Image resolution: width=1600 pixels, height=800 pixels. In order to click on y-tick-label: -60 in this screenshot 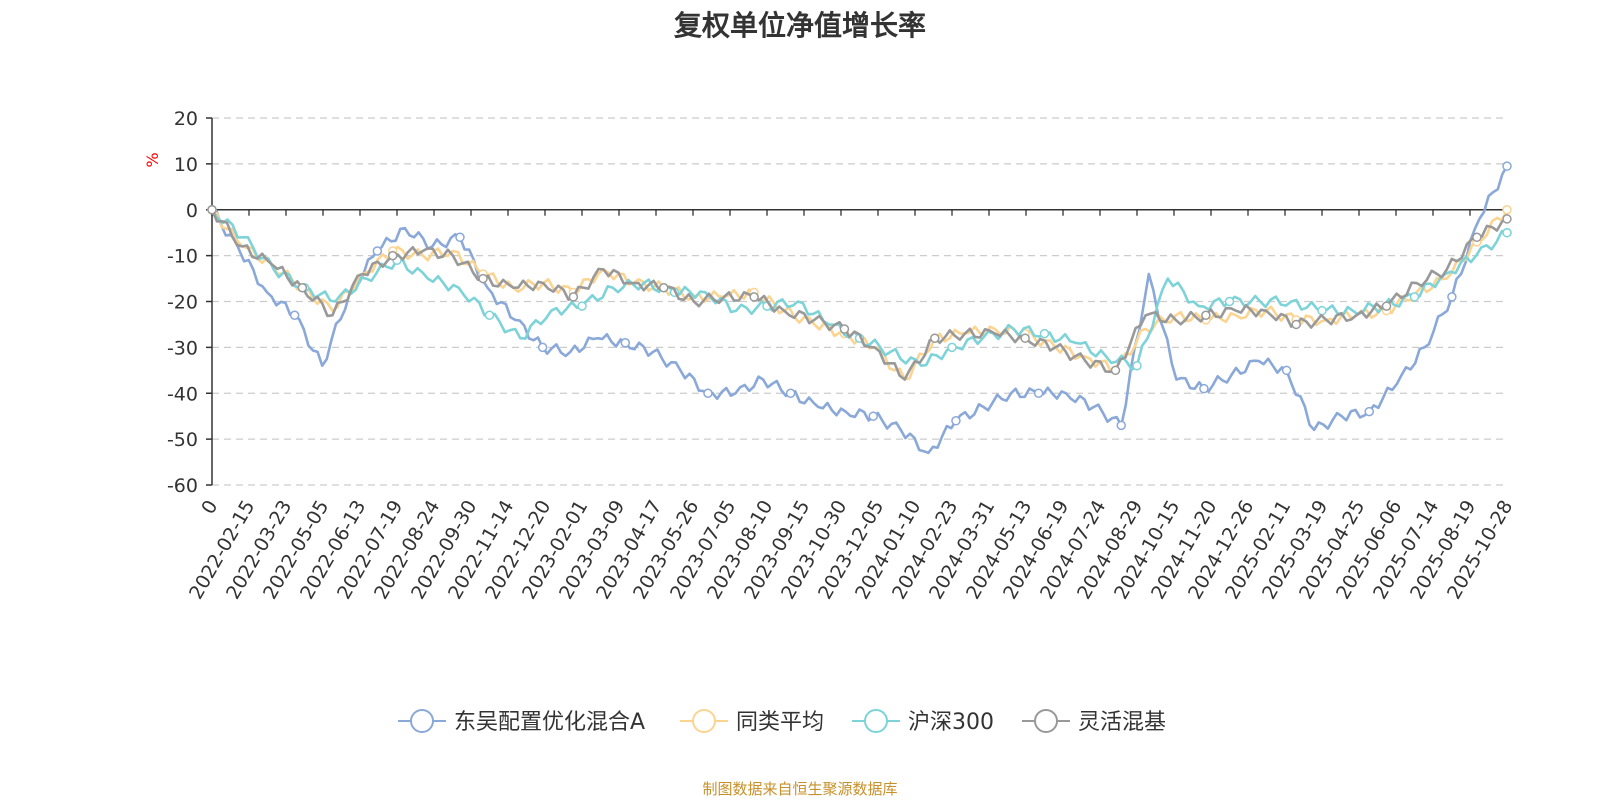, I will do `click(182, 486)`.